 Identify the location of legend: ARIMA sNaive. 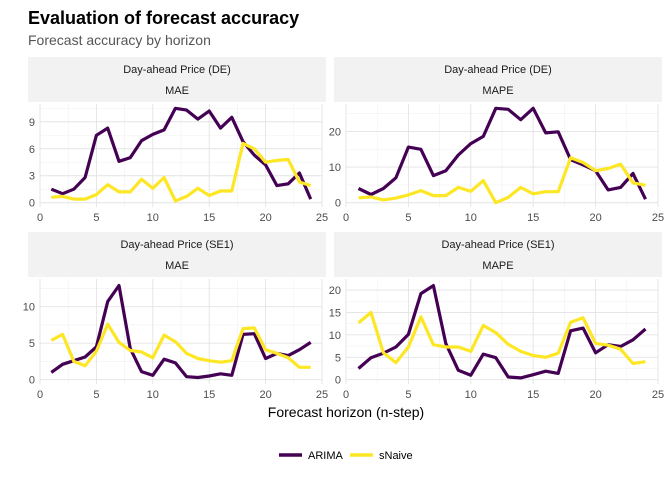
(346, 456).